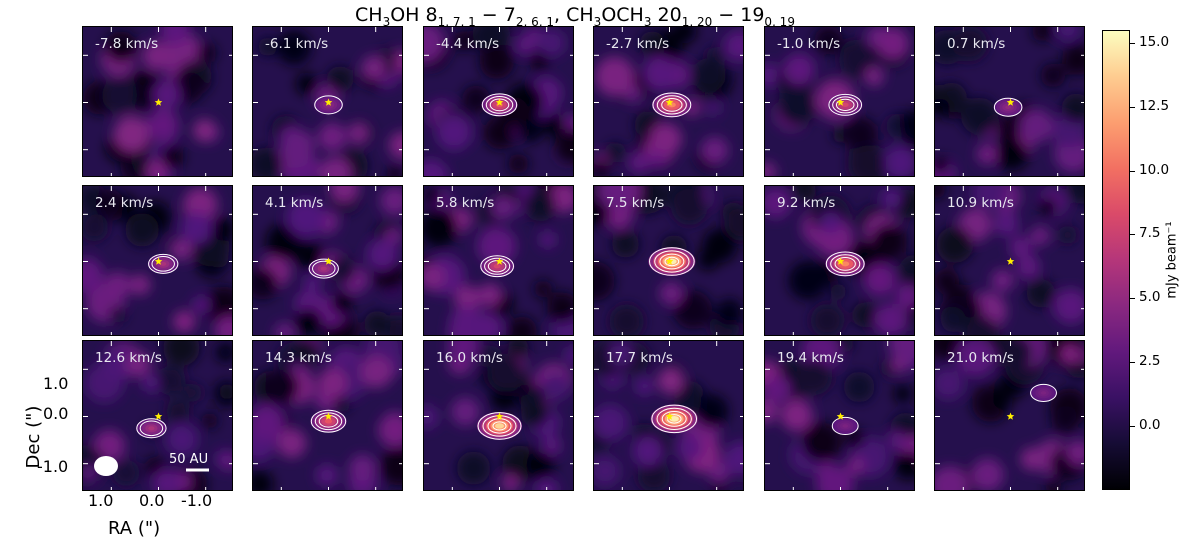 This screenshot has width=1200, height=546. I want to click on velocity-label: 14.3 km/s, so click(298, 358).